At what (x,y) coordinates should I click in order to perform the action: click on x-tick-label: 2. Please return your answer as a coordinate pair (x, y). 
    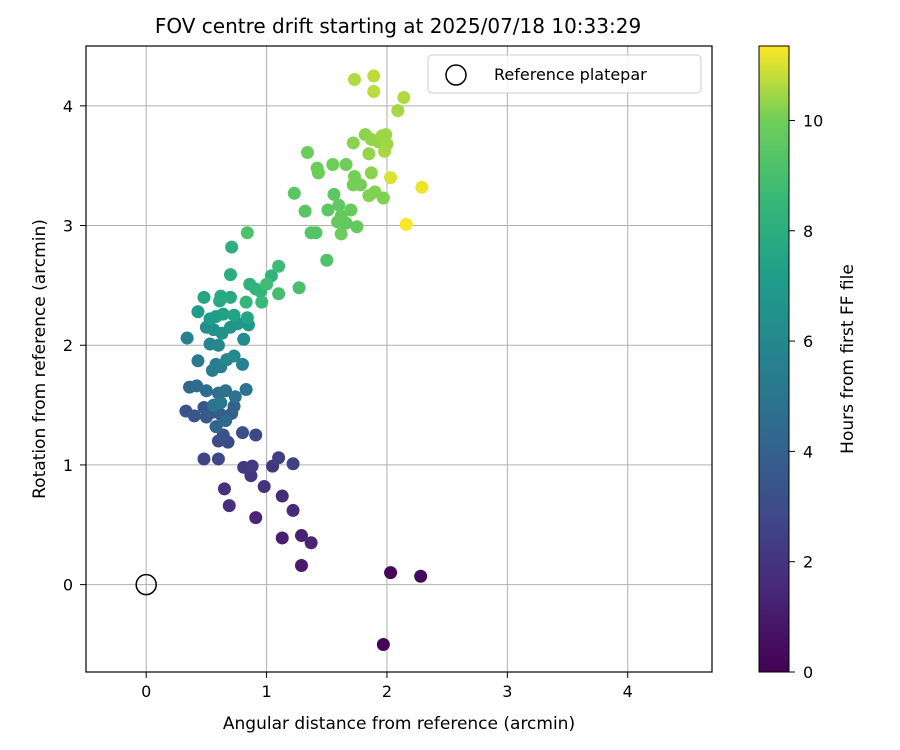
    Looking at the image, I should click on (387, 691).